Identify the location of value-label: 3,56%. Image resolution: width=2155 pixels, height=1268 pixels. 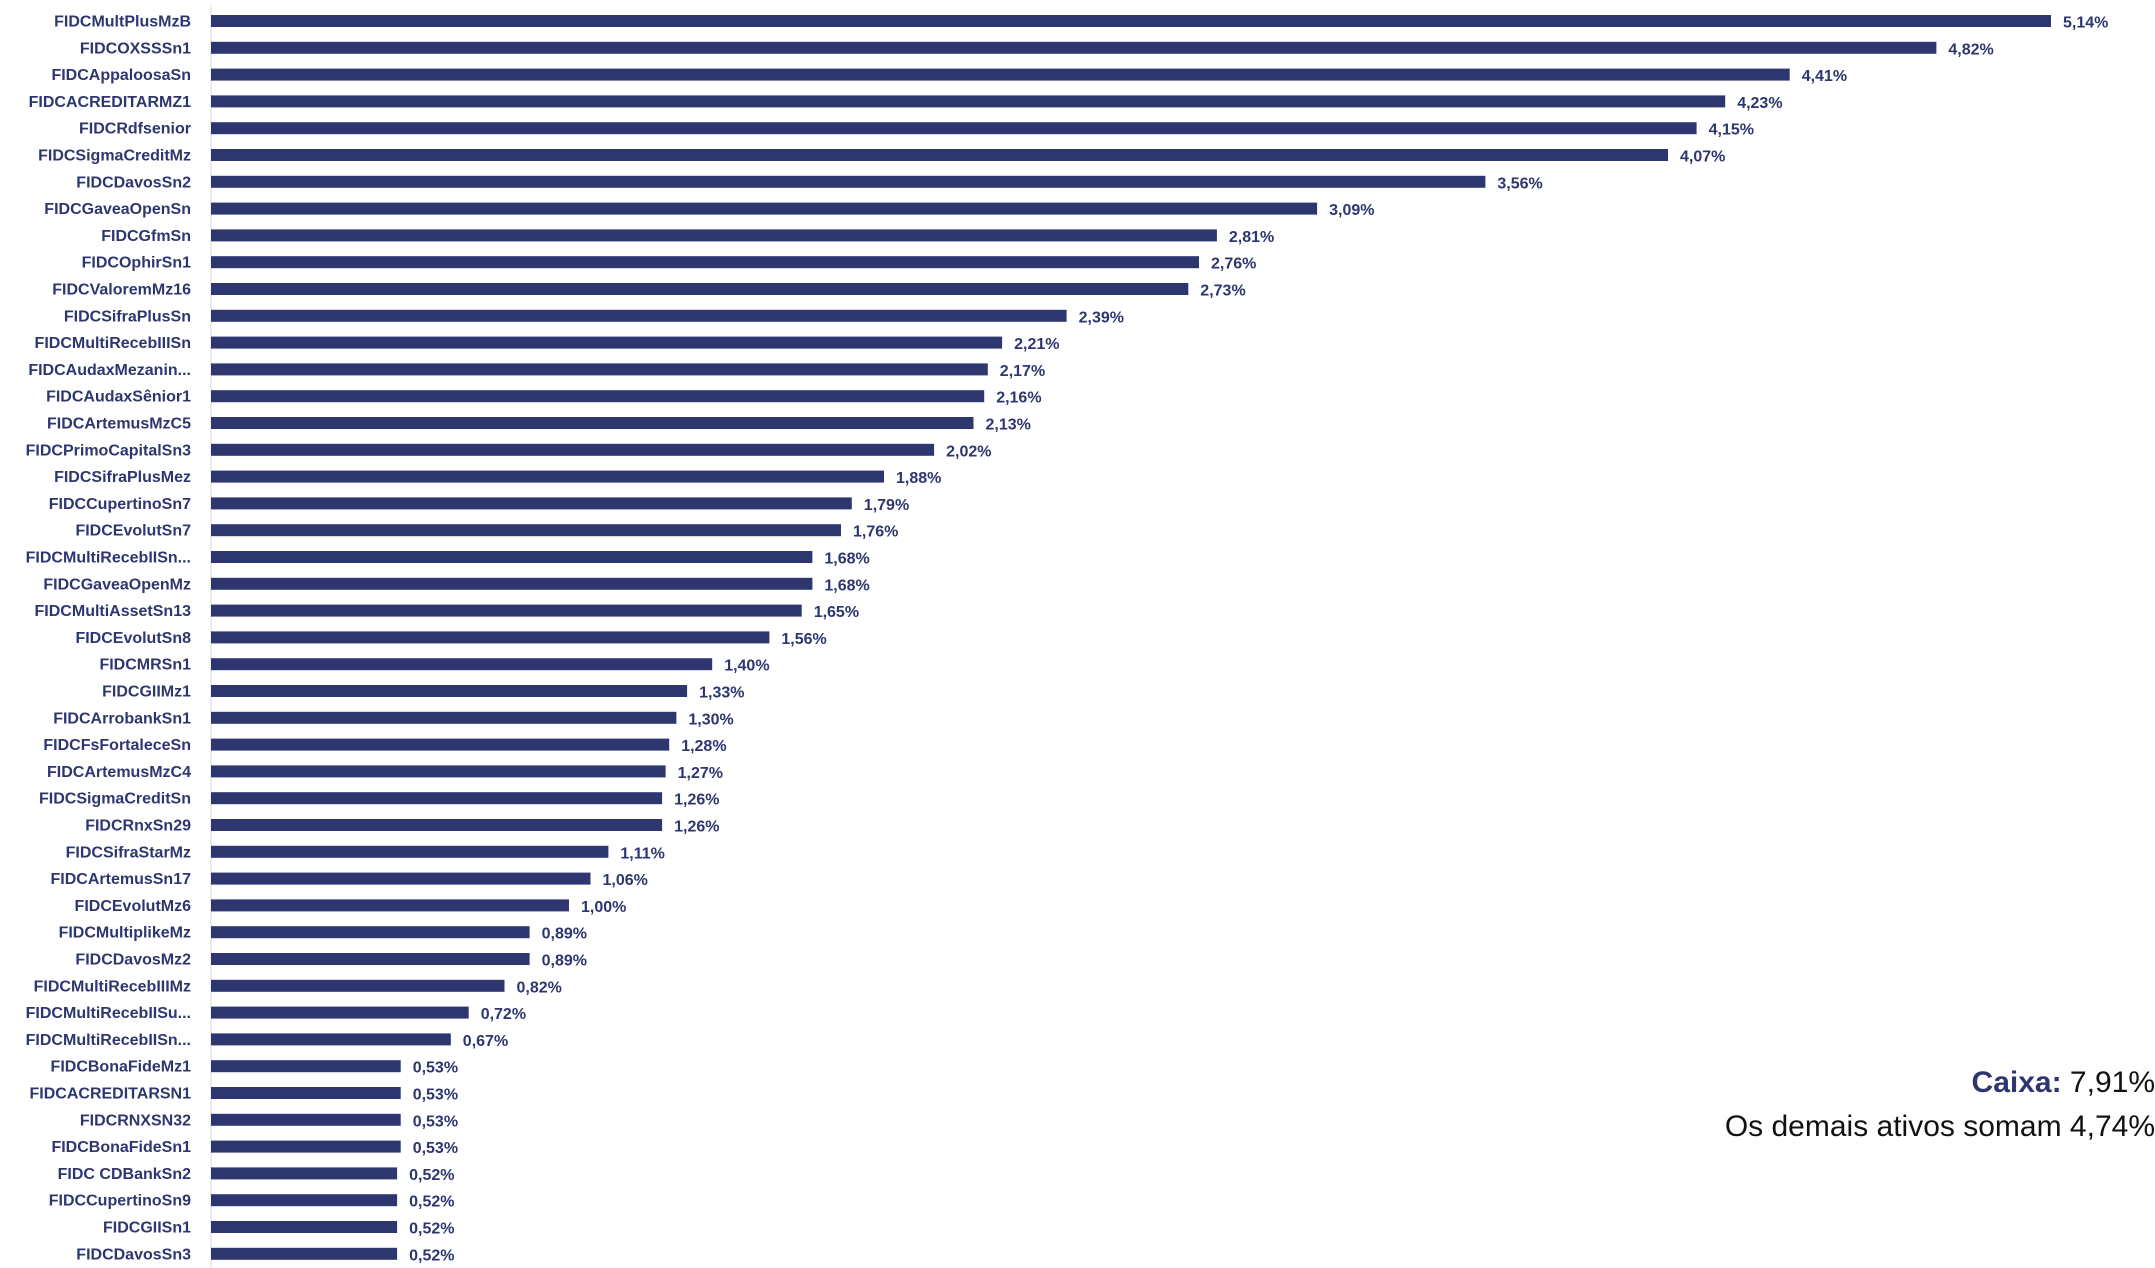
(1519, 183).